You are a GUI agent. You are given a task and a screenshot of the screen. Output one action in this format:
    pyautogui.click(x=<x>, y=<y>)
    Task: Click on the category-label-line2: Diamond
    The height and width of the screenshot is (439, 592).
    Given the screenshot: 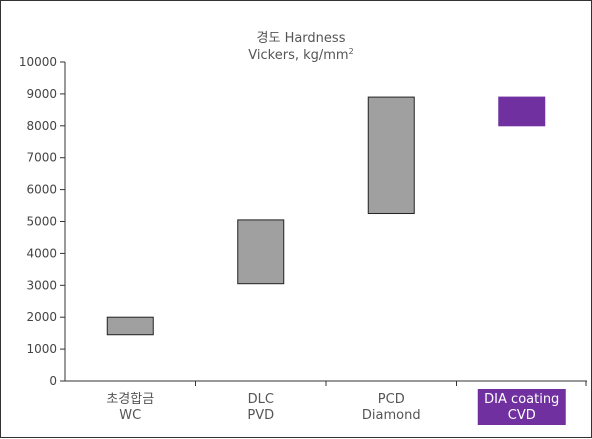 What is the action you would take?
    pyautogui.click(x=391, y=415)
    